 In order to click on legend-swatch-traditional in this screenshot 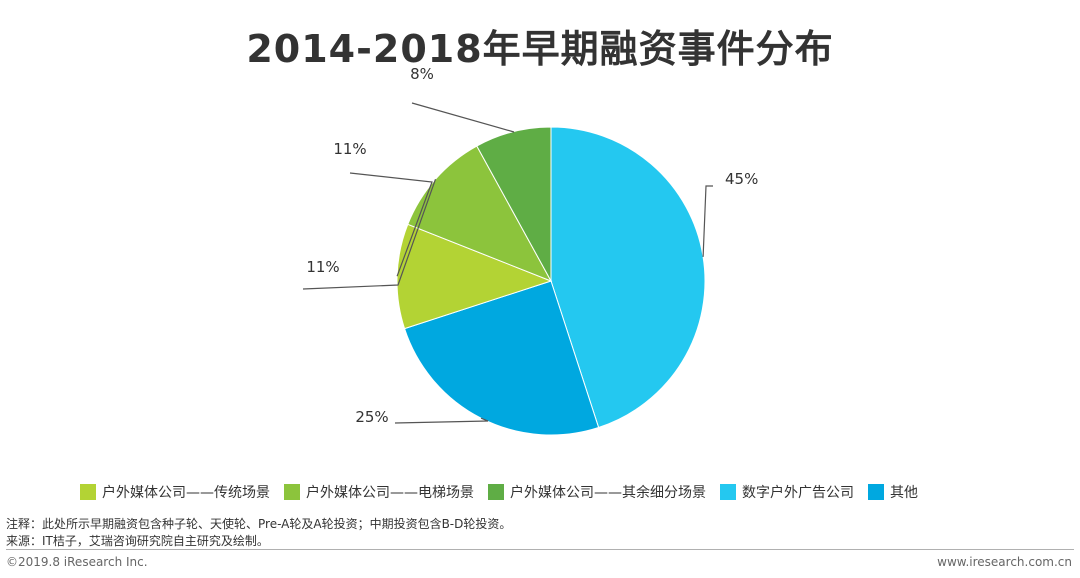, I will do `click(88, 492)`.